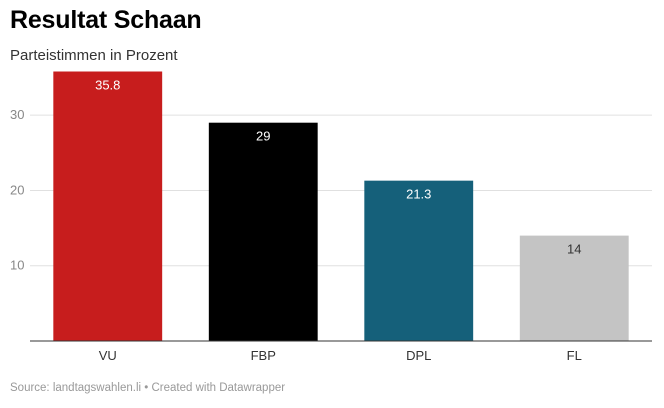 This screenshot has height=408, width=664. I want to click on bar-dpl, so click(419, 260).